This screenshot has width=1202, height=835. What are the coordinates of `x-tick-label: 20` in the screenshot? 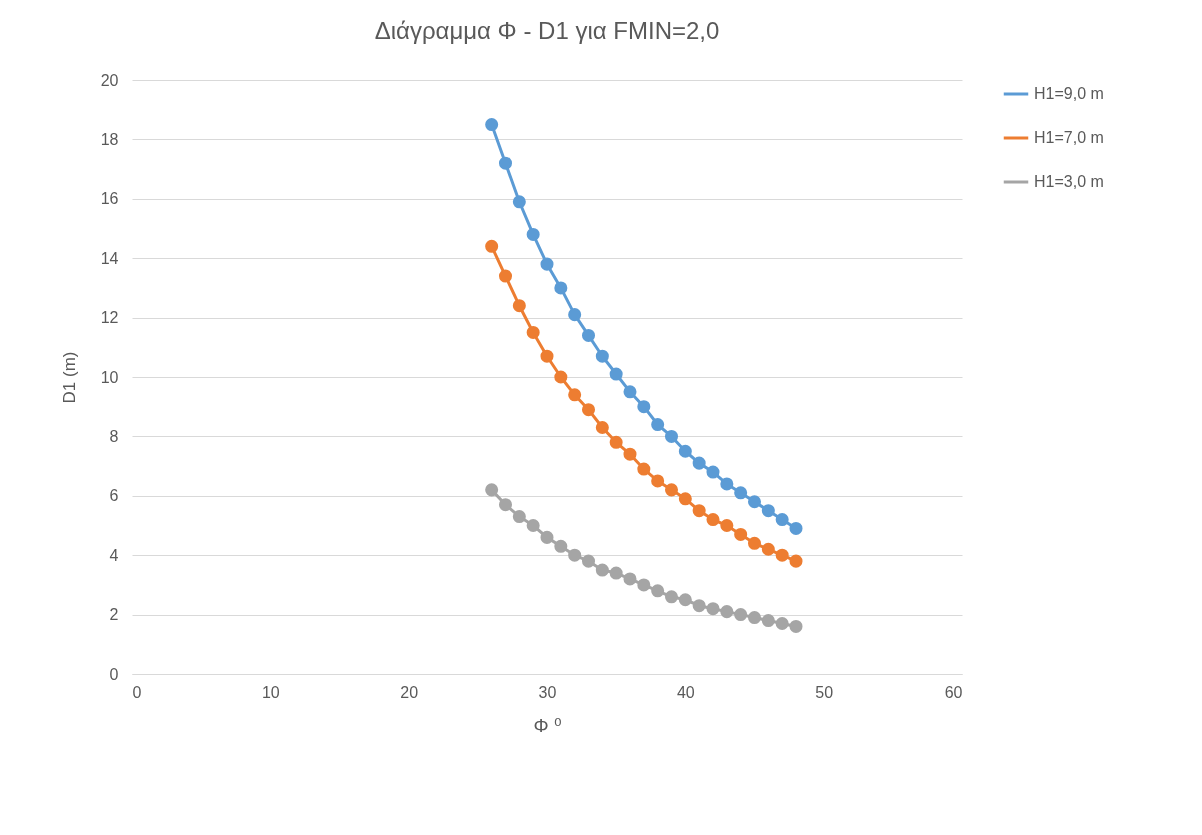 It's located at (409, 692).